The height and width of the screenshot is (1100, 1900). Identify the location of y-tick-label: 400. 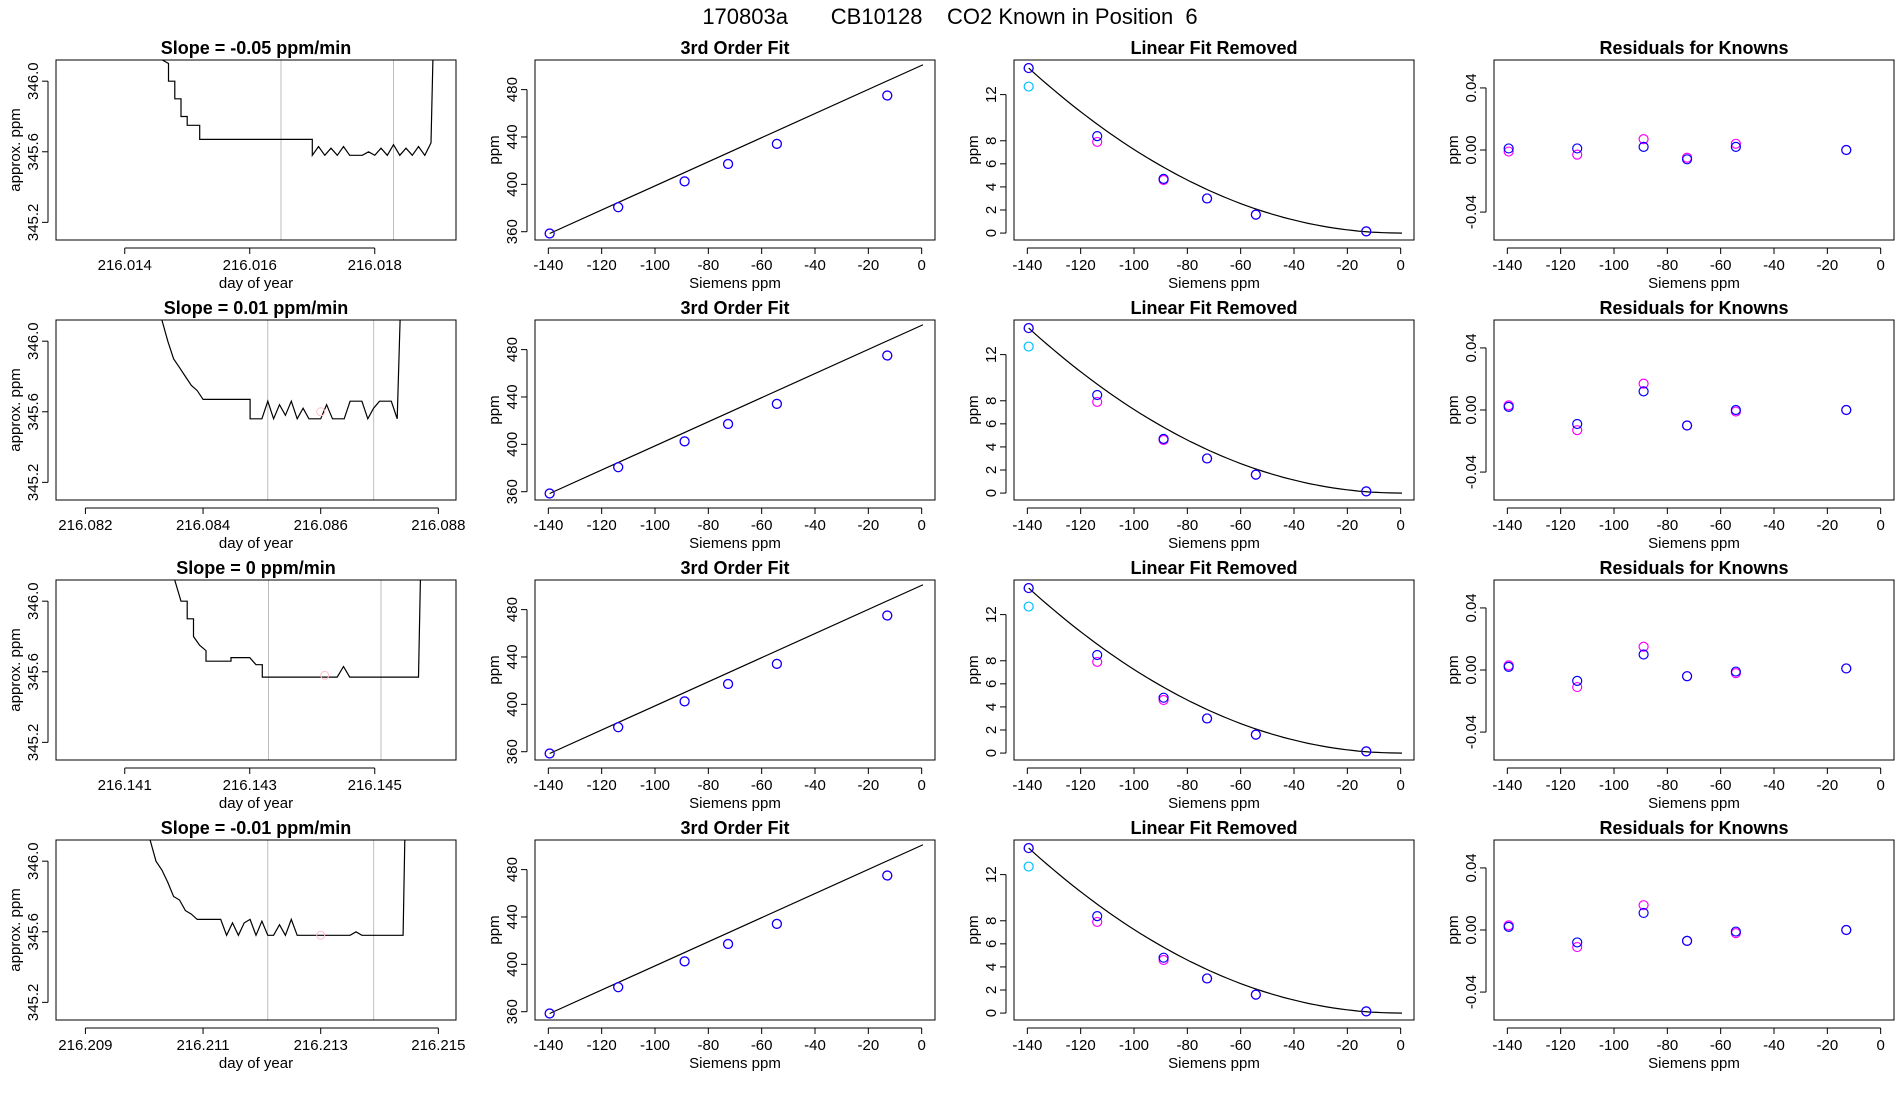
(512, 704).